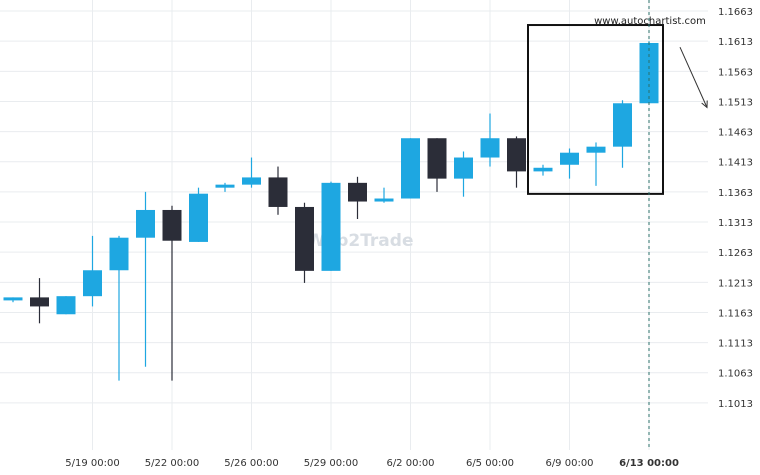 The width and height of the screenshot is (760, 475). Describe the element at coordinates (693, 77) in the screenshot. I see `arrow-line` at that location.